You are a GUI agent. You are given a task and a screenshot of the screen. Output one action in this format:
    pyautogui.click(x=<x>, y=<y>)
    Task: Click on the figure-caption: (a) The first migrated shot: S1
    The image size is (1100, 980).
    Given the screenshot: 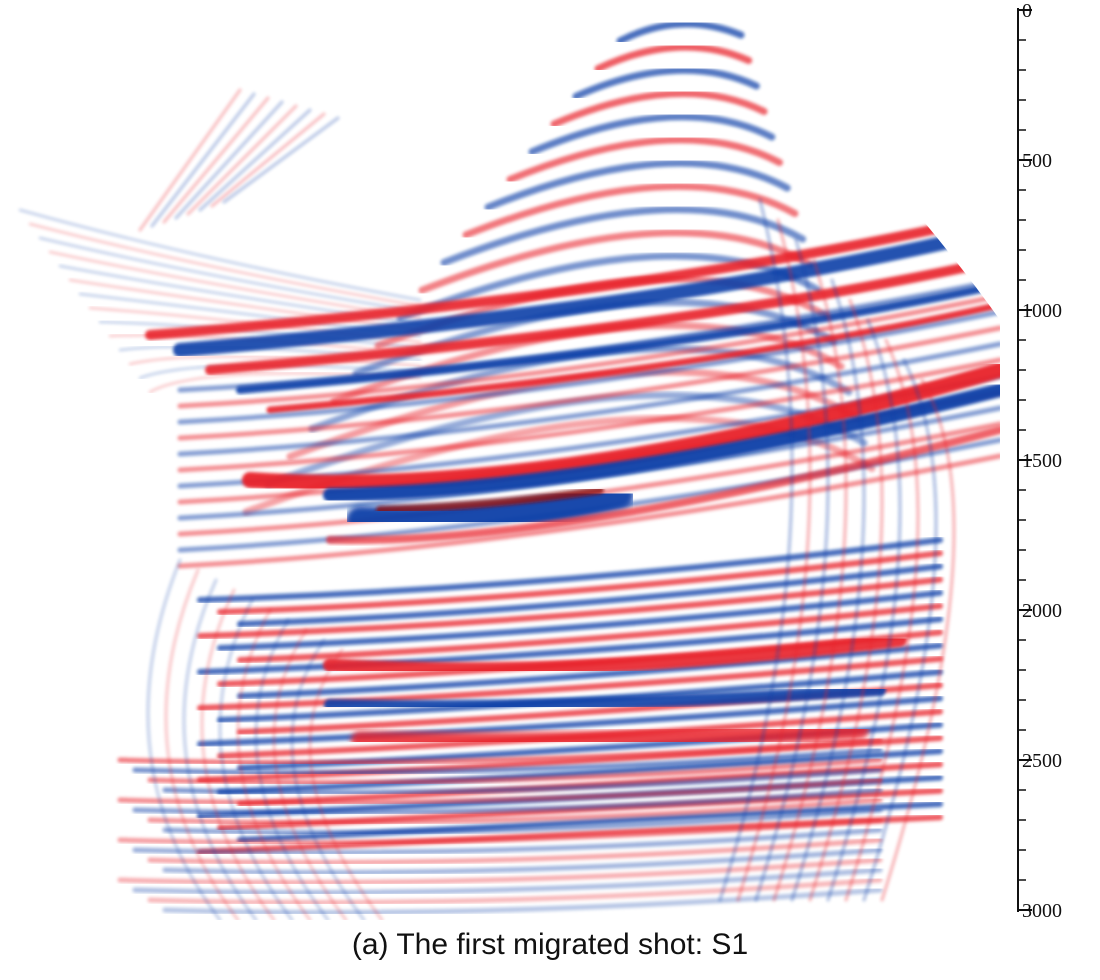 What is the action you would take?
    pyautogui.click(x=550, y=944)
    